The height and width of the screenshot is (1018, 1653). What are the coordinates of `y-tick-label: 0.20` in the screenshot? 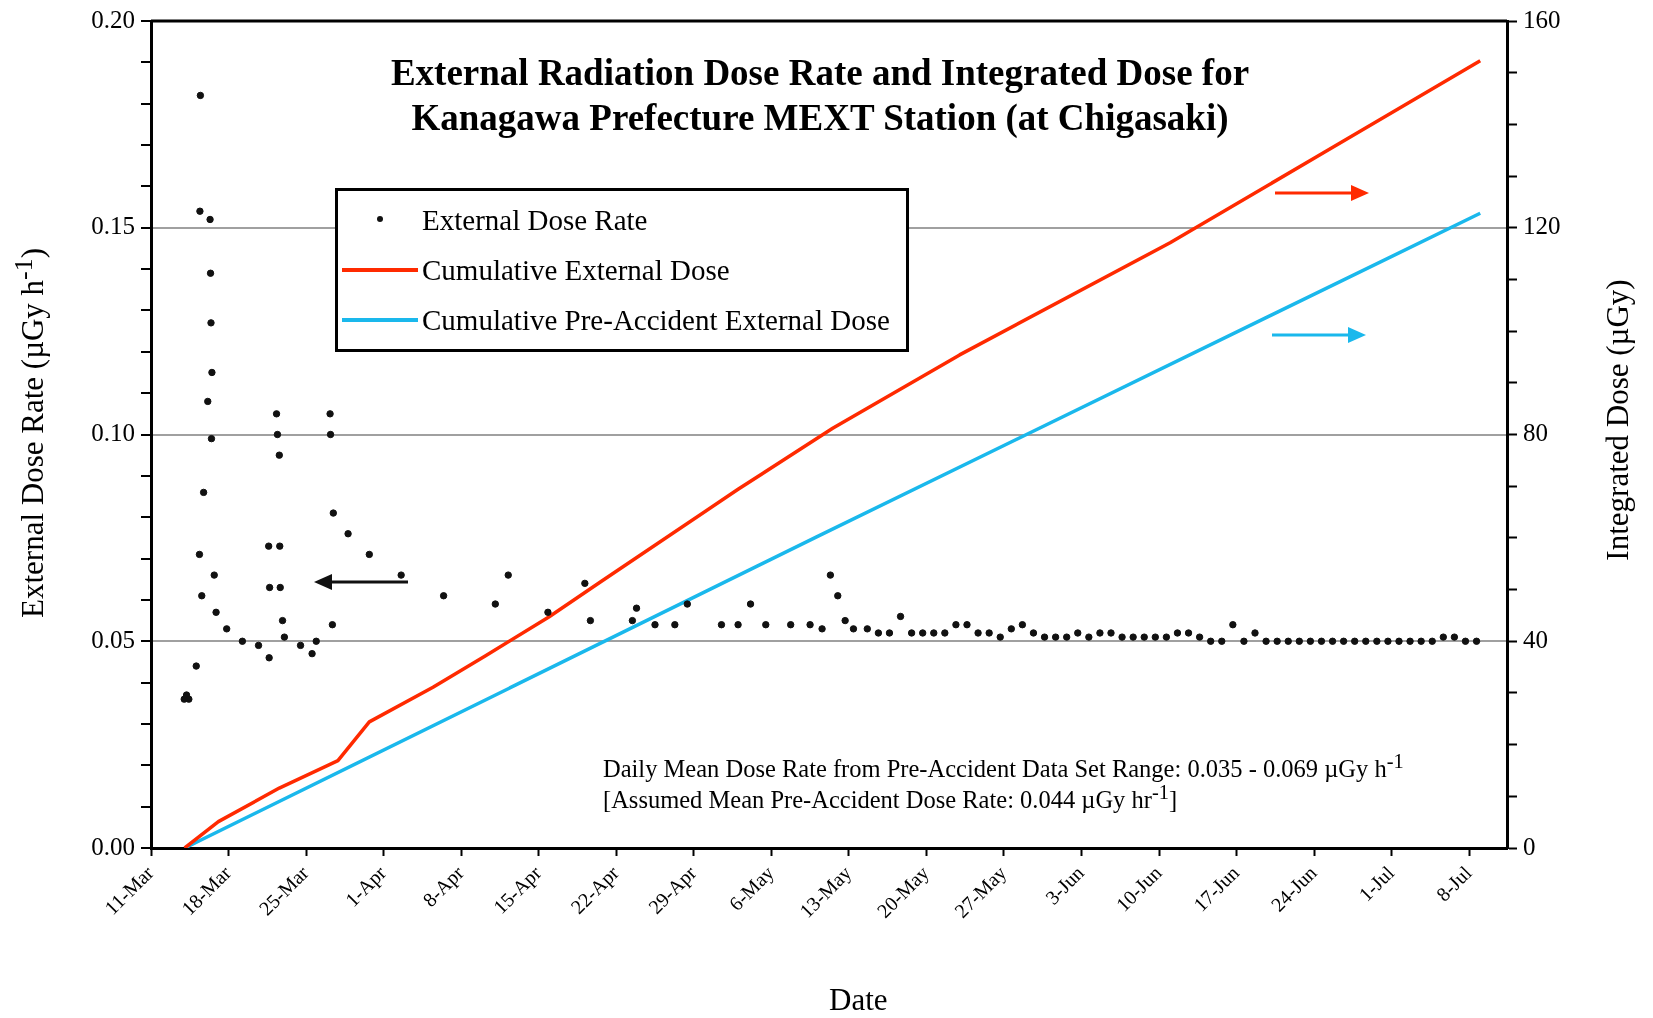 It's located at (113, 19).